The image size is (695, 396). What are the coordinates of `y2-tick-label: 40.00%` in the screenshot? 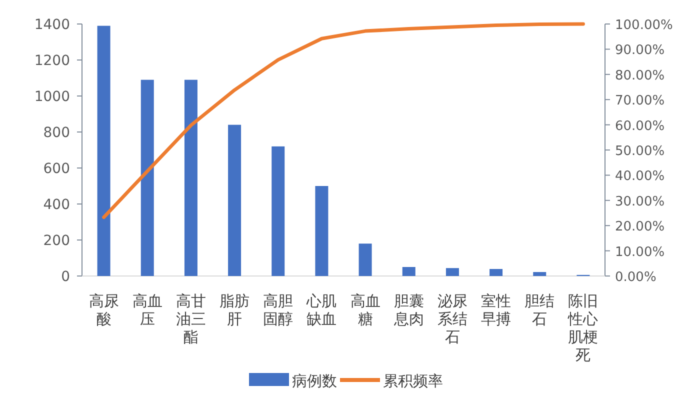 It's located at (640, 176).